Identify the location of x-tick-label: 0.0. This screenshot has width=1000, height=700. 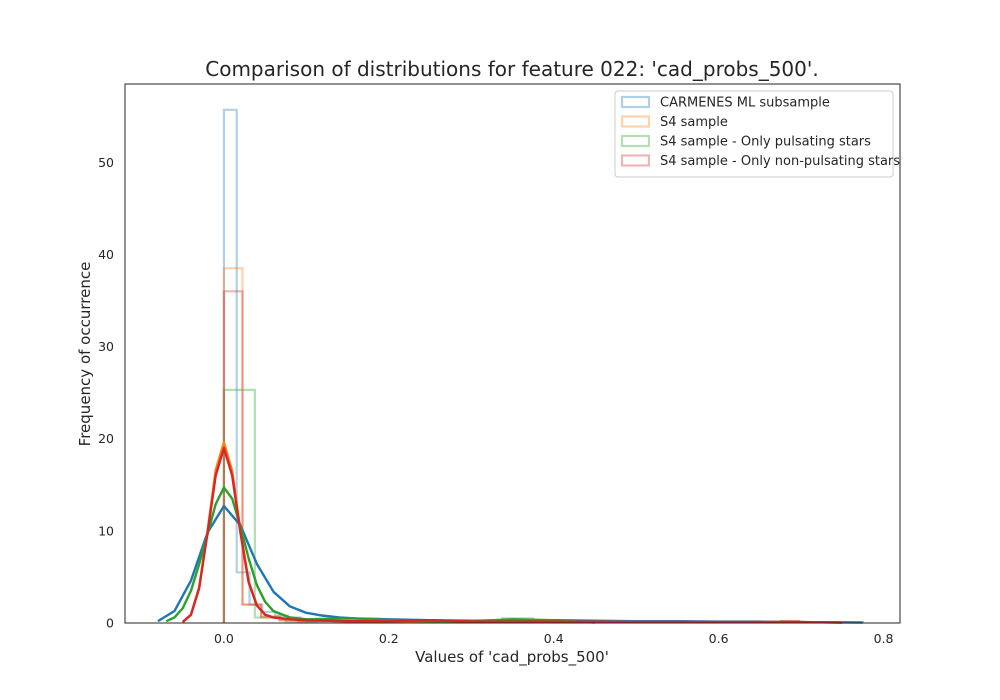
(224, 638).